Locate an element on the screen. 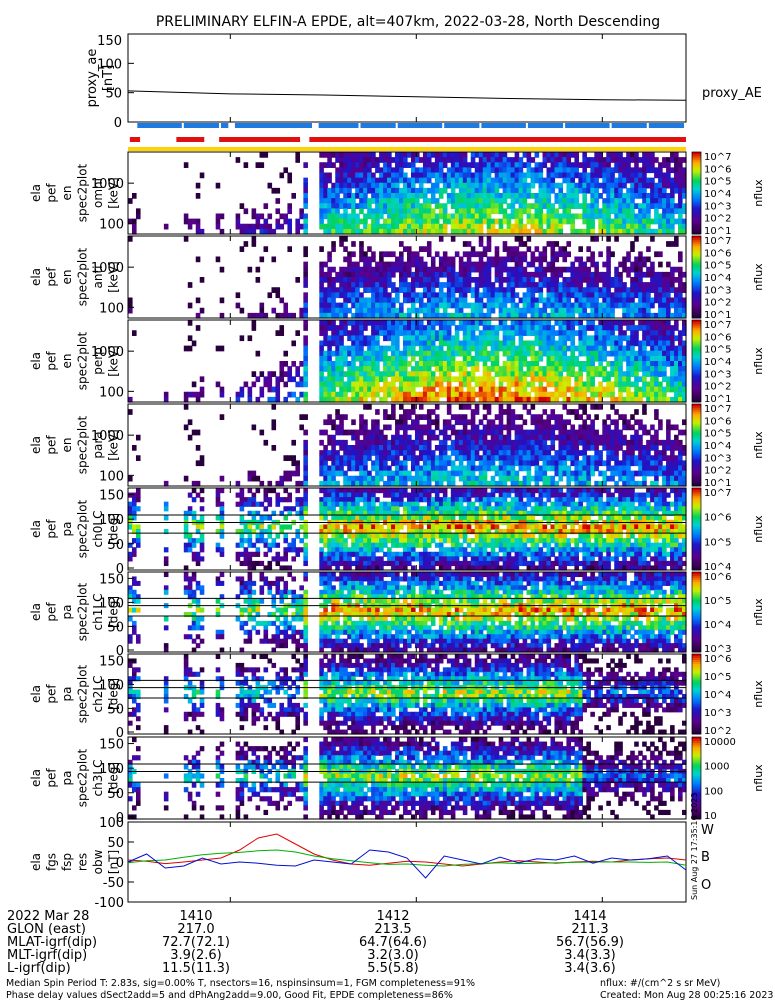 Image resolution: width=775 pixels, height=1000 pixels. ae-ytick-label: 150 is located at coordinates (109, 41).